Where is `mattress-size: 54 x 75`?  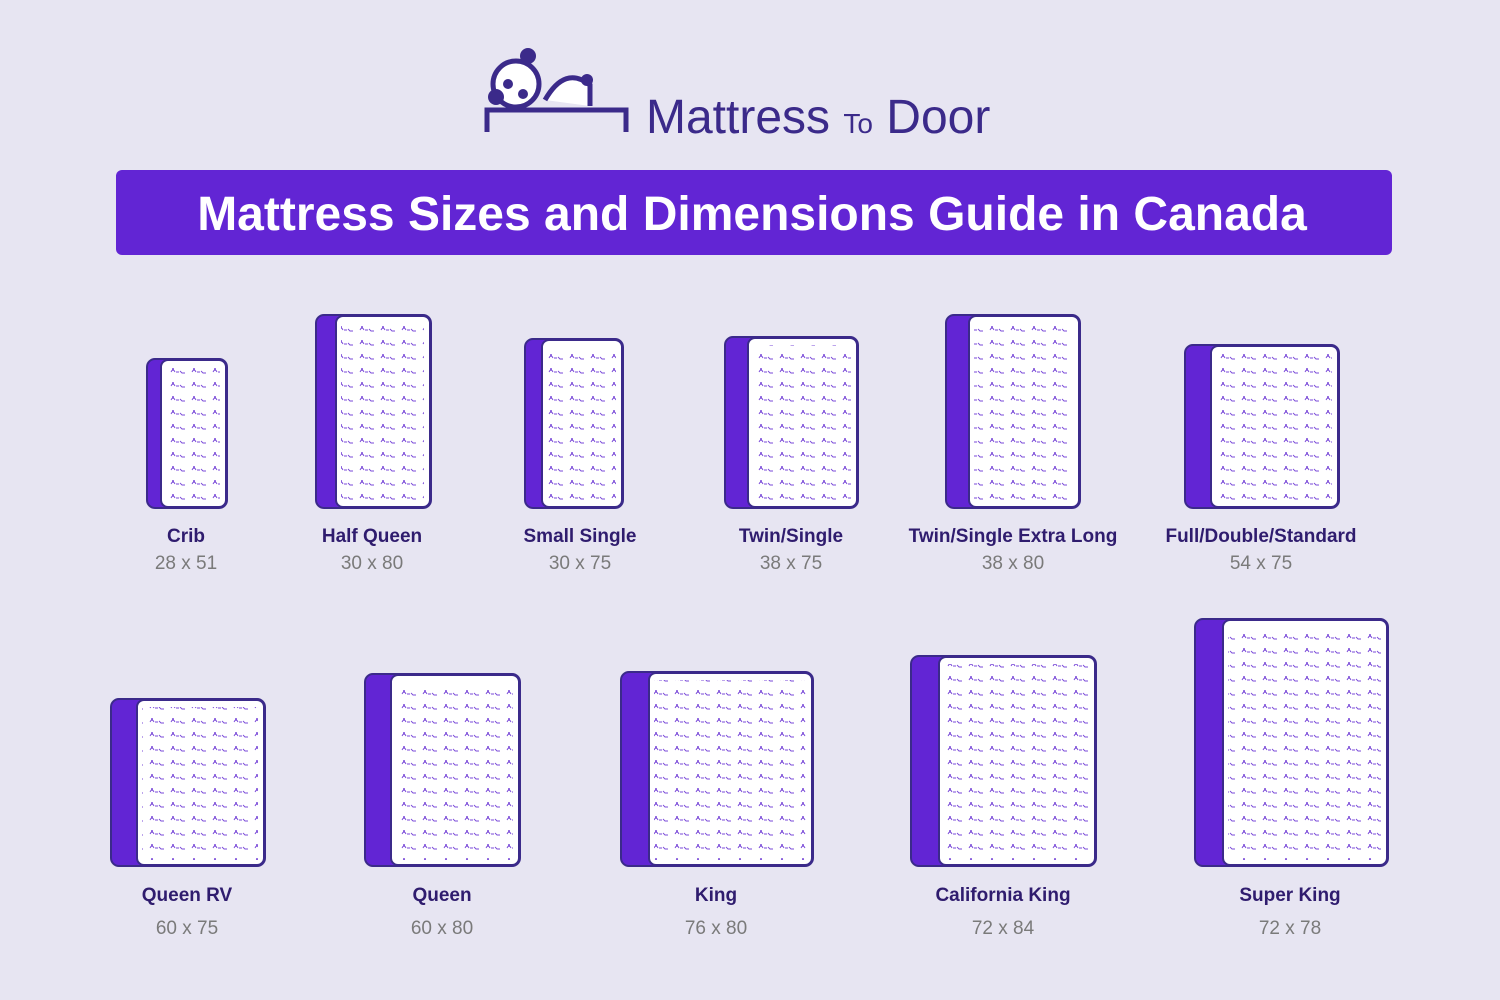 mattress-size: 54 x 75 is located at coordinates (1261, 563).